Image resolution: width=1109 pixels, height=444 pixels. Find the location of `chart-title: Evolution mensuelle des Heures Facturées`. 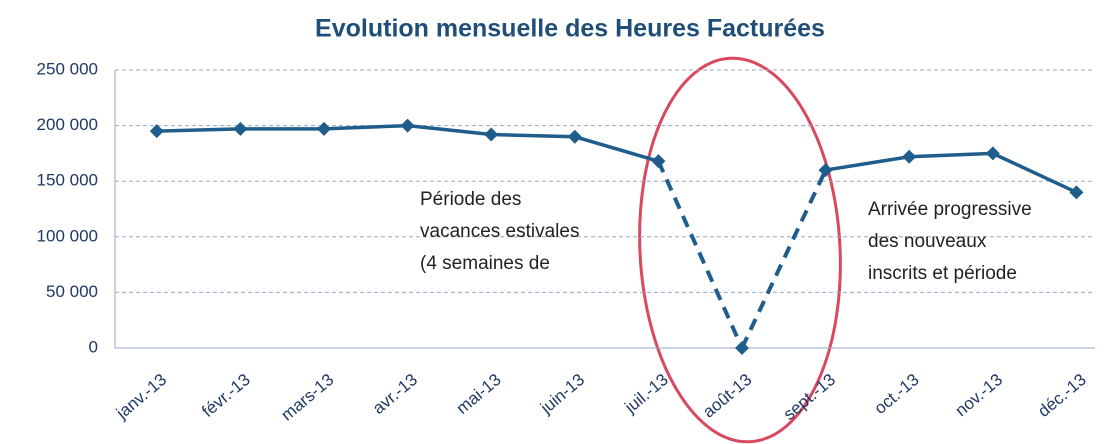

chart-title: Evolution mensuelle des Heures Facturées is located at coordinates (570, 29).